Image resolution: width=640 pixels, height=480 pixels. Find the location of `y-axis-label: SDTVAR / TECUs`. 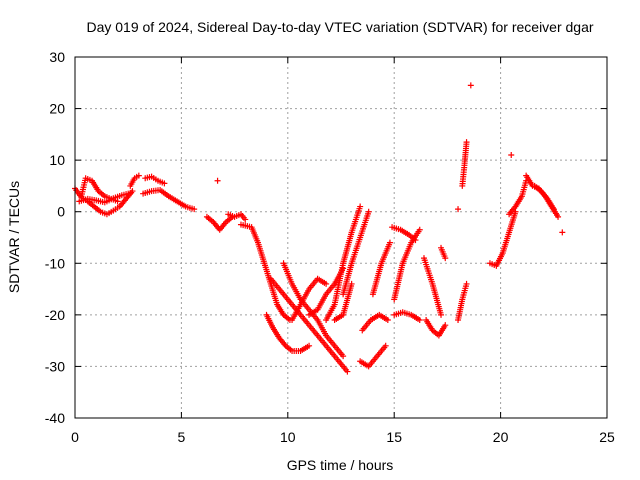

y-axis-label: SDTVAR / TECUs is located at coordinates (14, 237).